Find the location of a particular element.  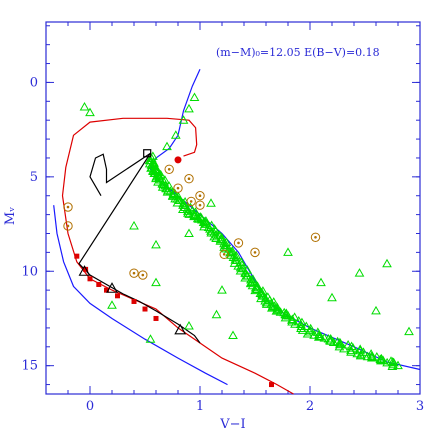

y-tick-label: 10 is located at coordinates (29, 271).